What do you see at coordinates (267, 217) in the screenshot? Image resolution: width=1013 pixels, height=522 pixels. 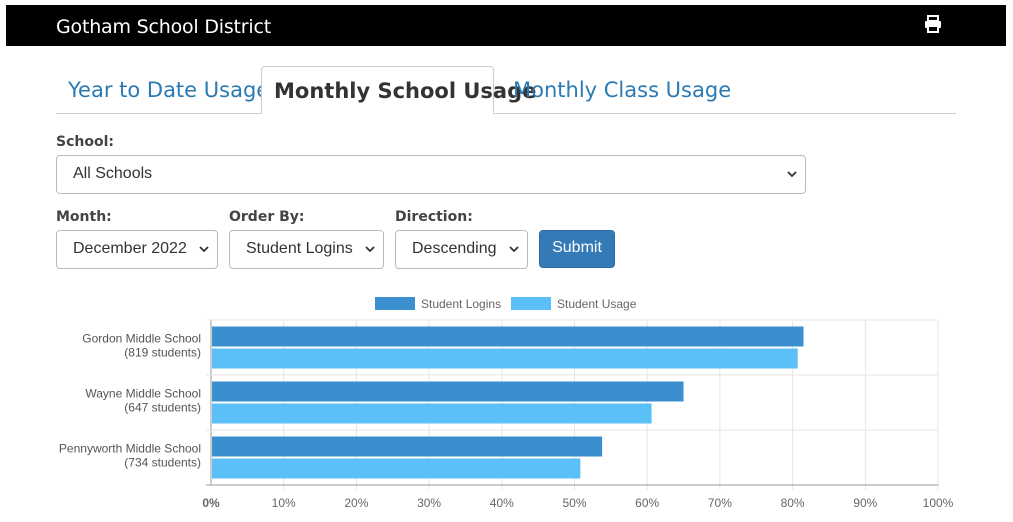 I see `order-by-label: Order By:` at bounding box center [267, 217].